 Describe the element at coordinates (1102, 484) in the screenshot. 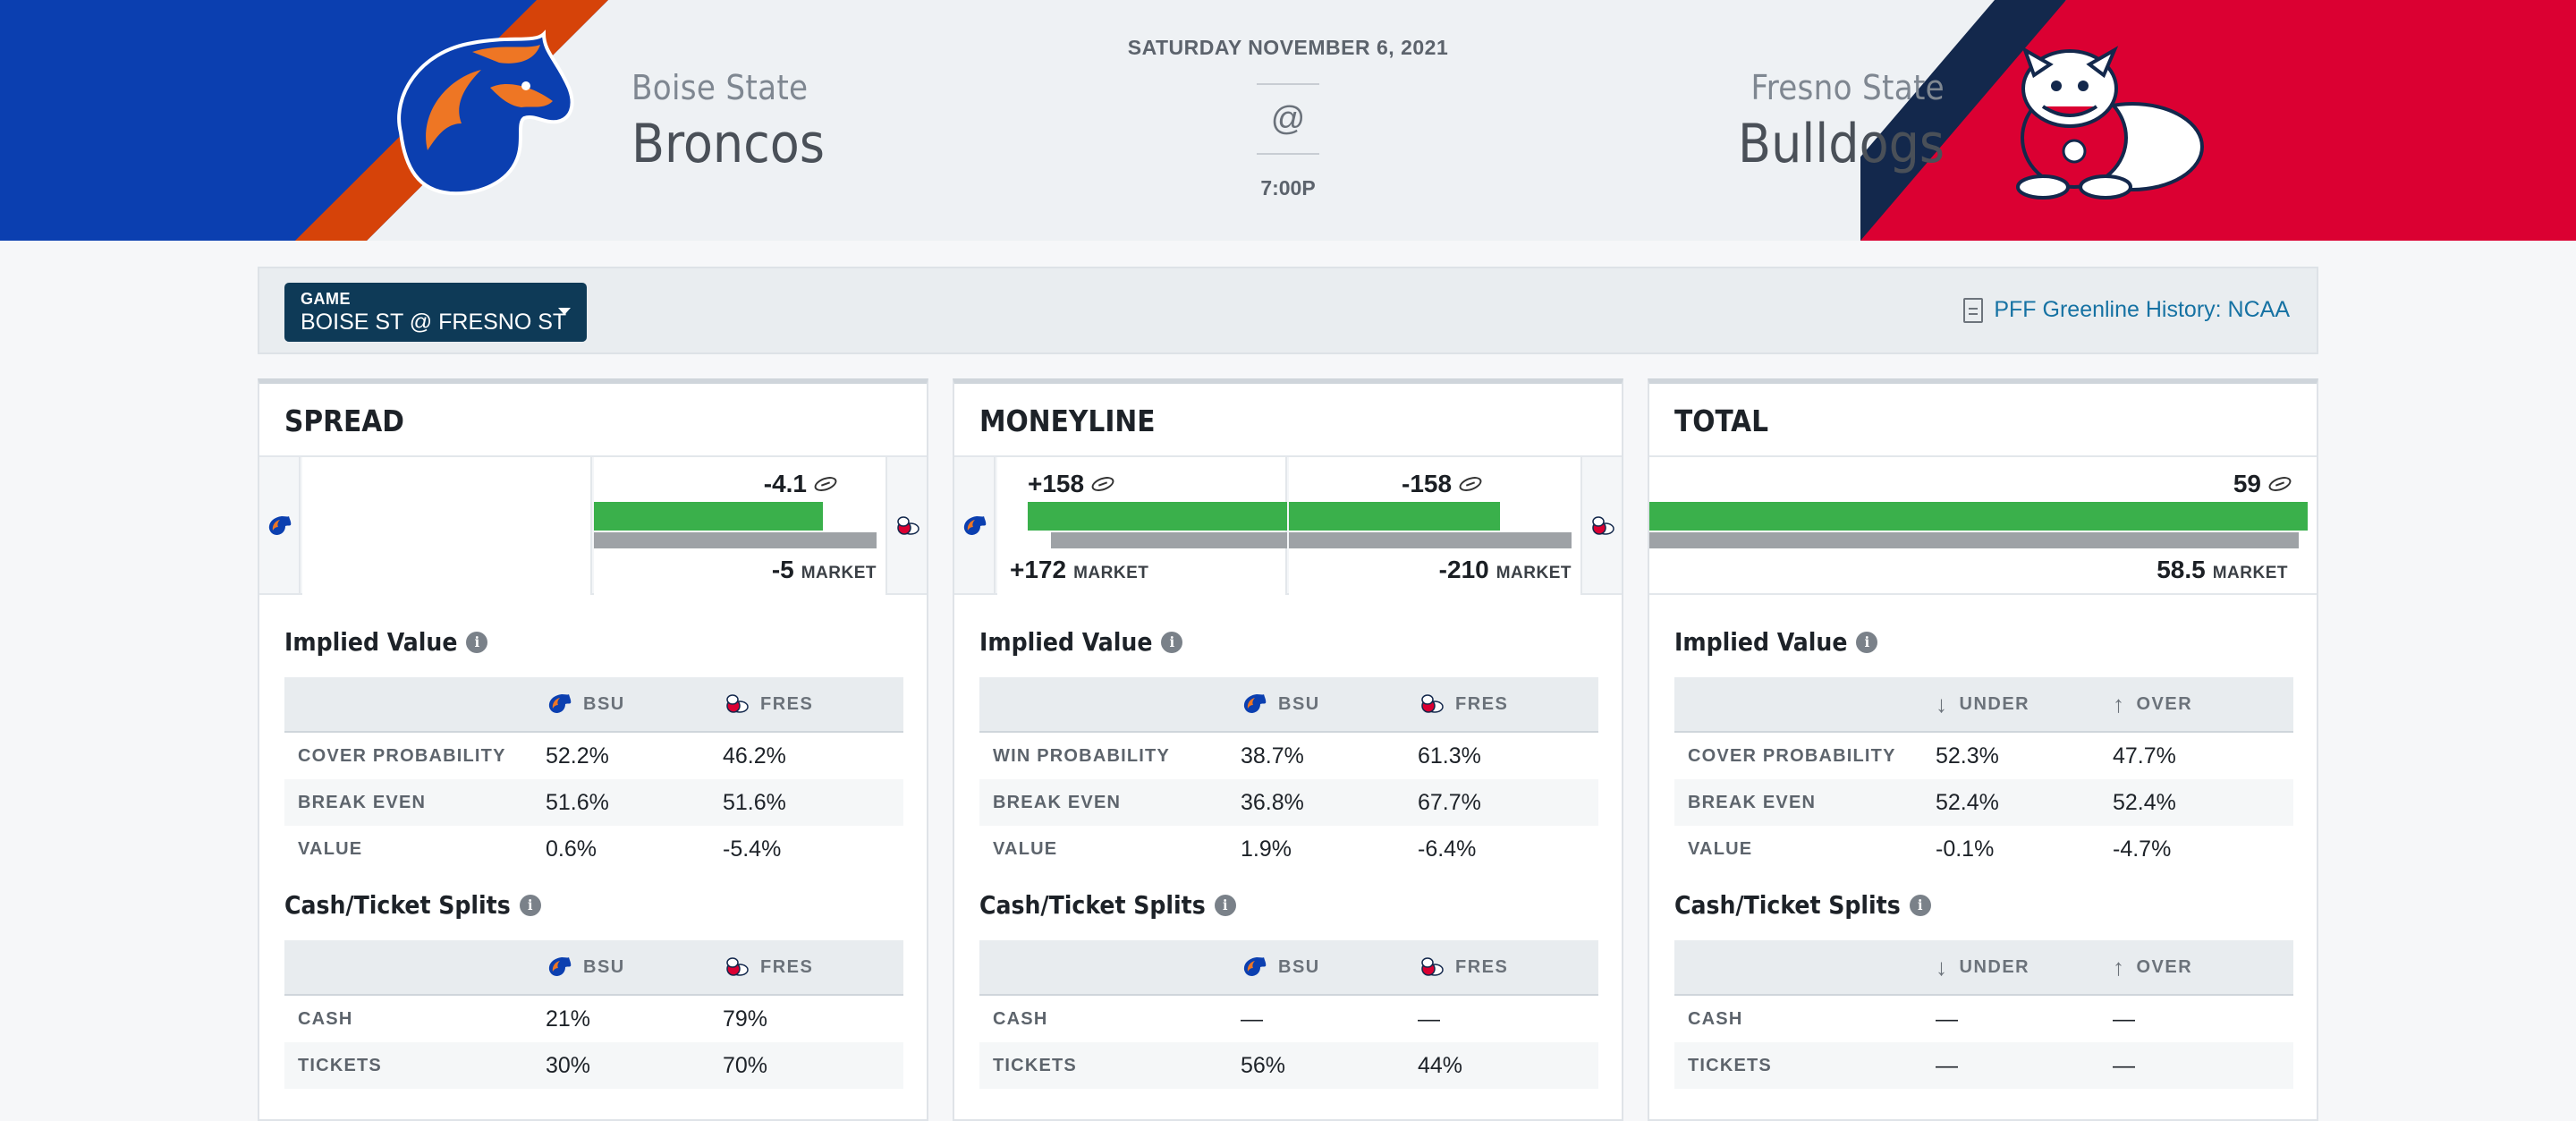

I see `football-icon` at that location.